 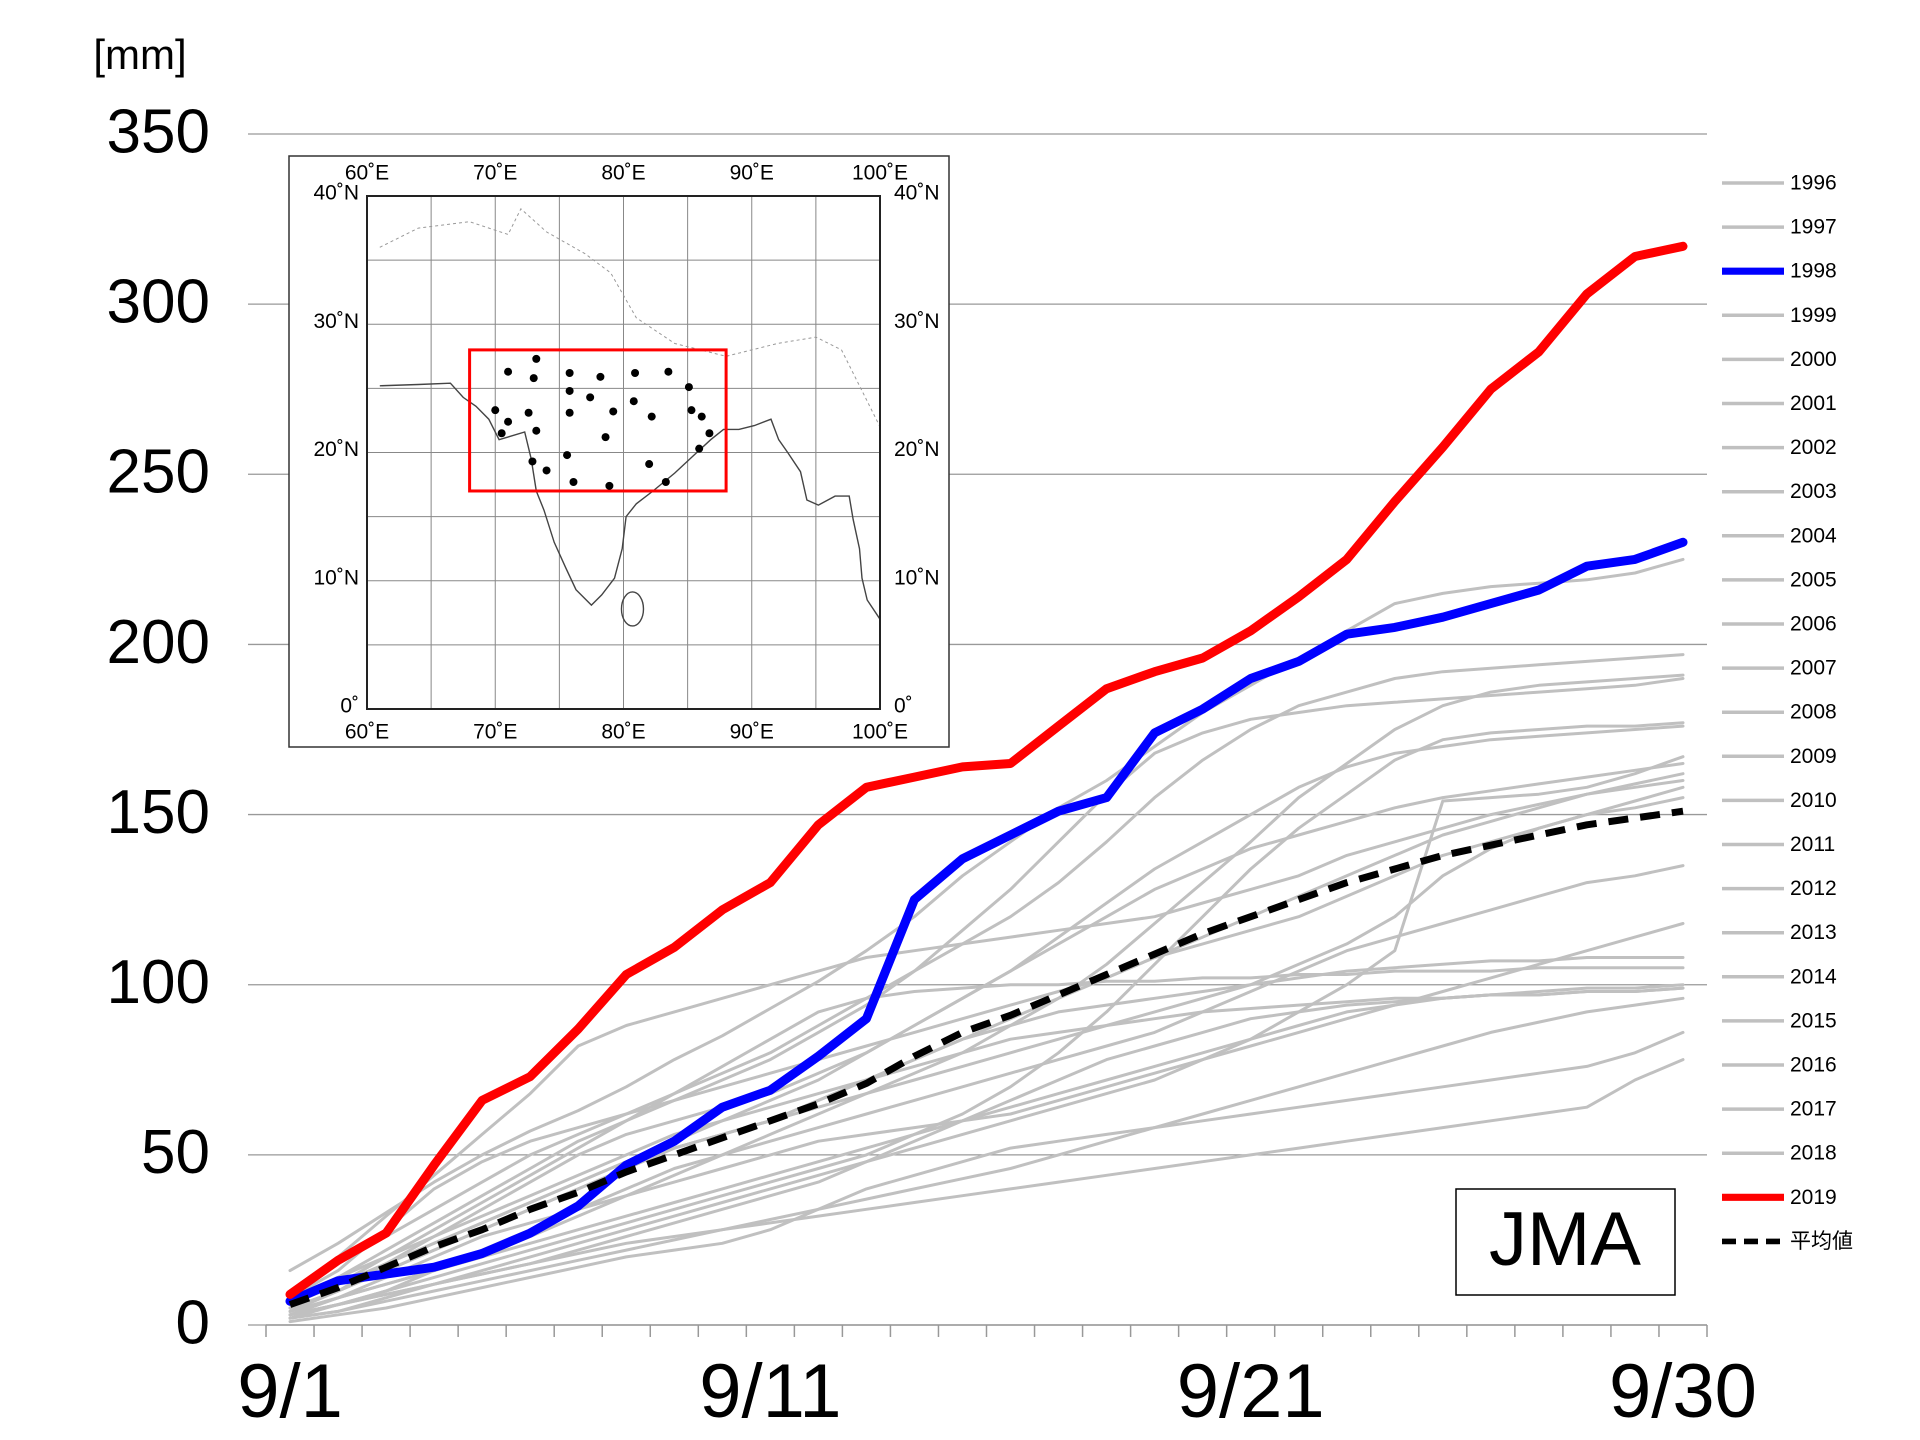 What do you see at coordinates (1813, 800) in the screenshot?
I see `legend-label: 2010` at bounding box center [1813, 800].